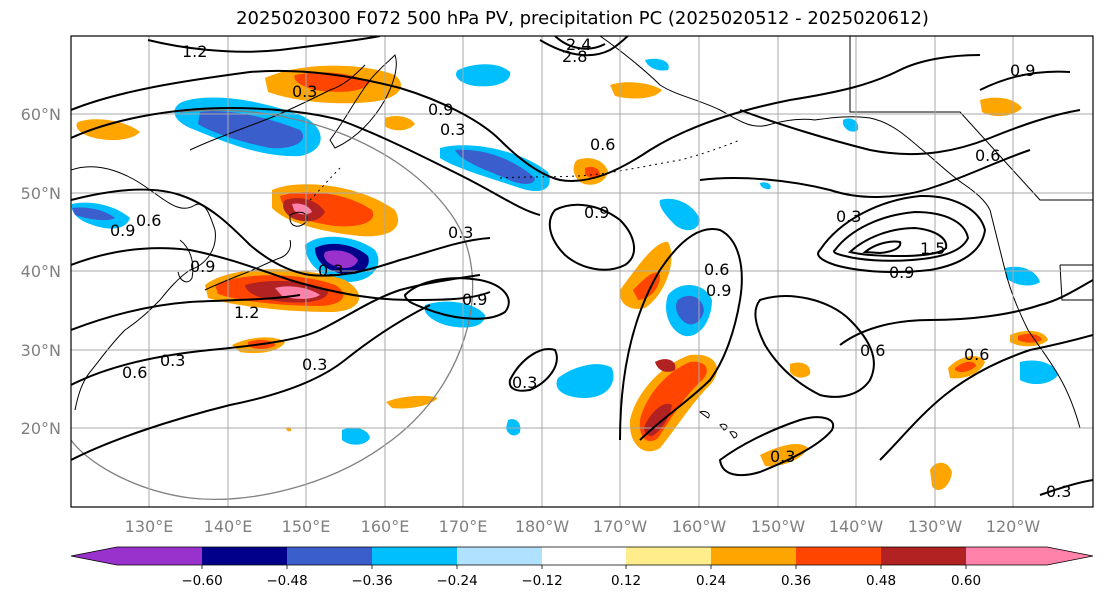 The height and width of the screenshot is (601, 1105). Describe the element at coordinates (385, 526) in the screenshot. I see `lon-label: 160°E` at that location.